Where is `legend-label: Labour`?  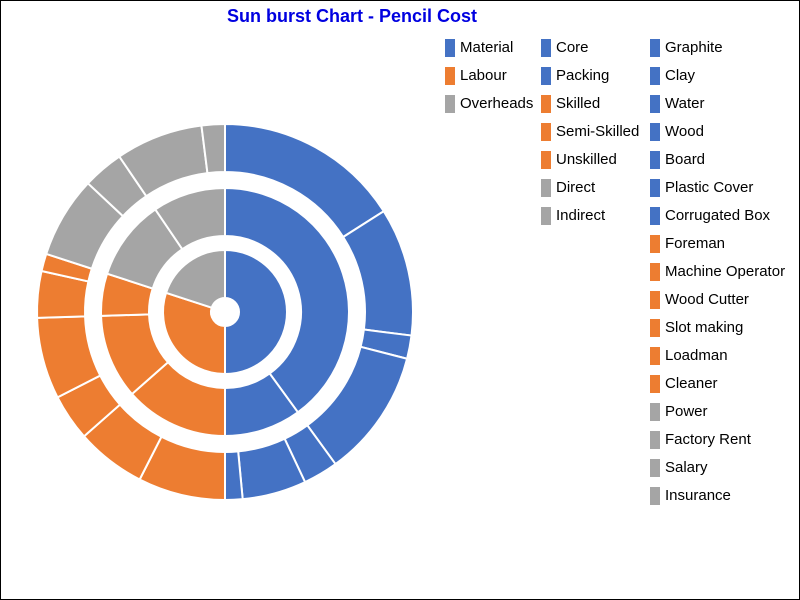
legend-label: Labour is located at coordinates (483, 75).